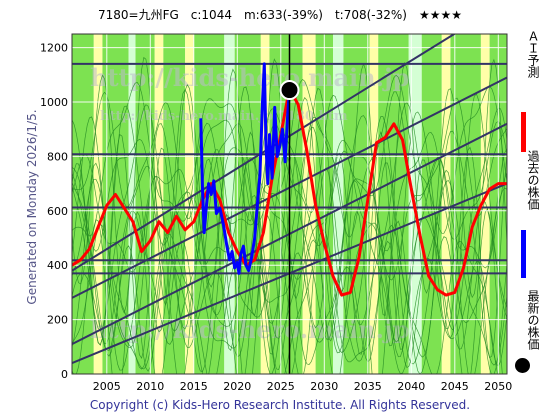 The width and height of the screenshot is (560, 420). What do you see at coordinates (455, 386) in the screenshot?
I see `x-tick-label: 2045` at bounding box center [455, 386].